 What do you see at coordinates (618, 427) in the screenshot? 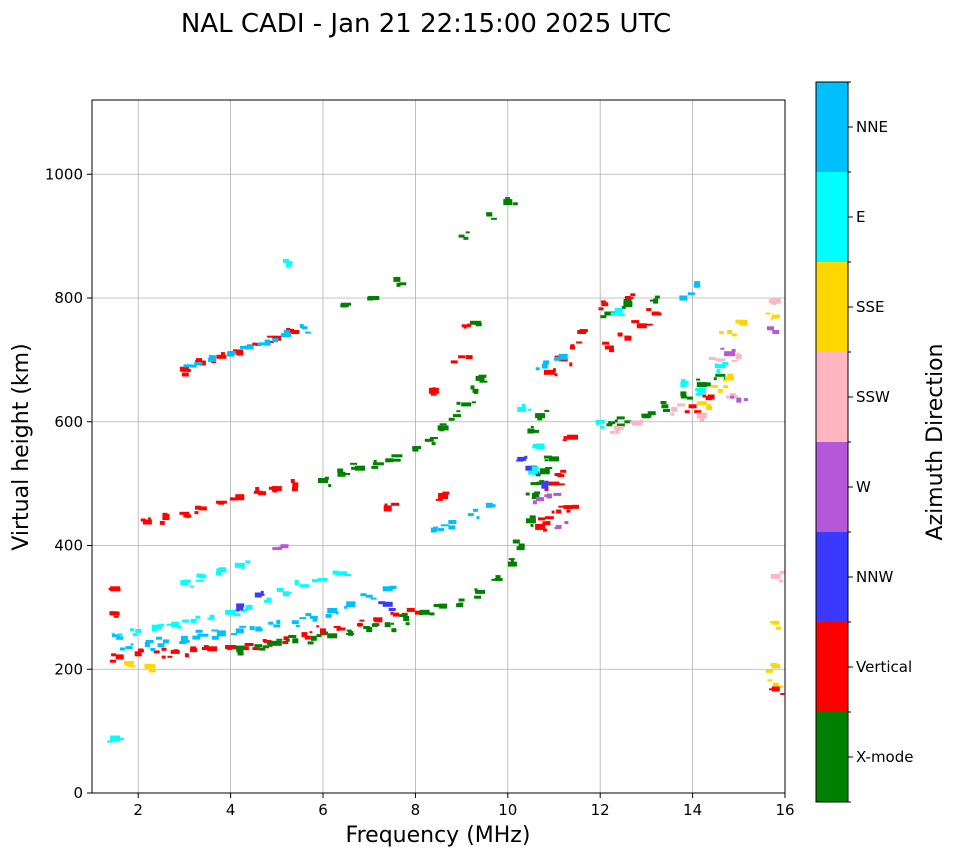
I see `echo-point-ssw` at bounding box center [618, 427].